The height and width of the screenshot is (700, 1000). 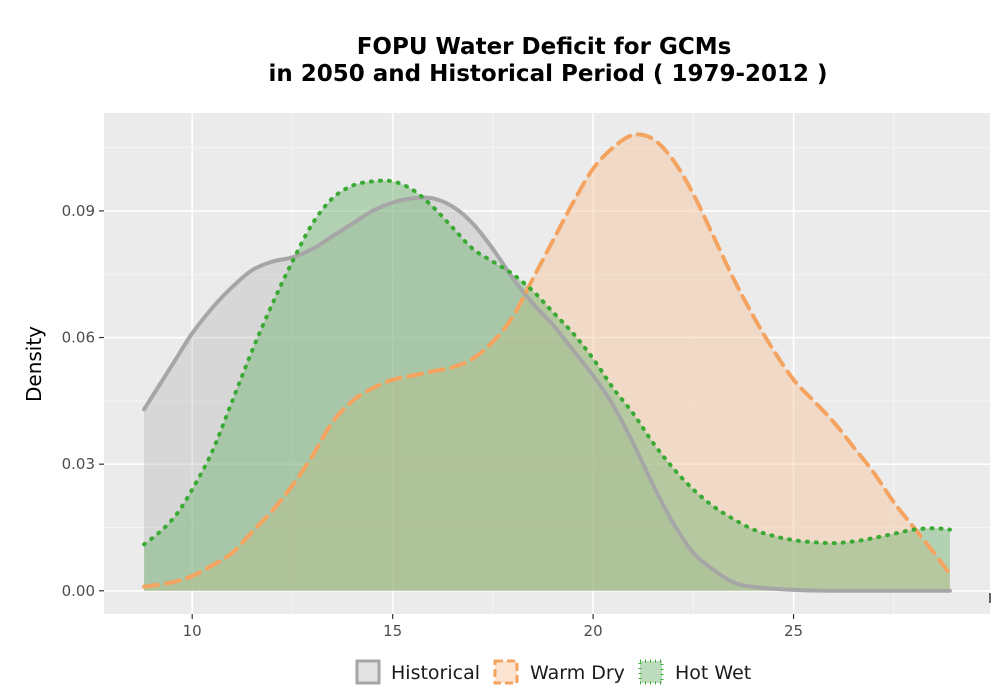 What do you see at coordinates (593, 631) in the screenshot?
I see `x-tick-label: 20` at bounding box center [593, 631].